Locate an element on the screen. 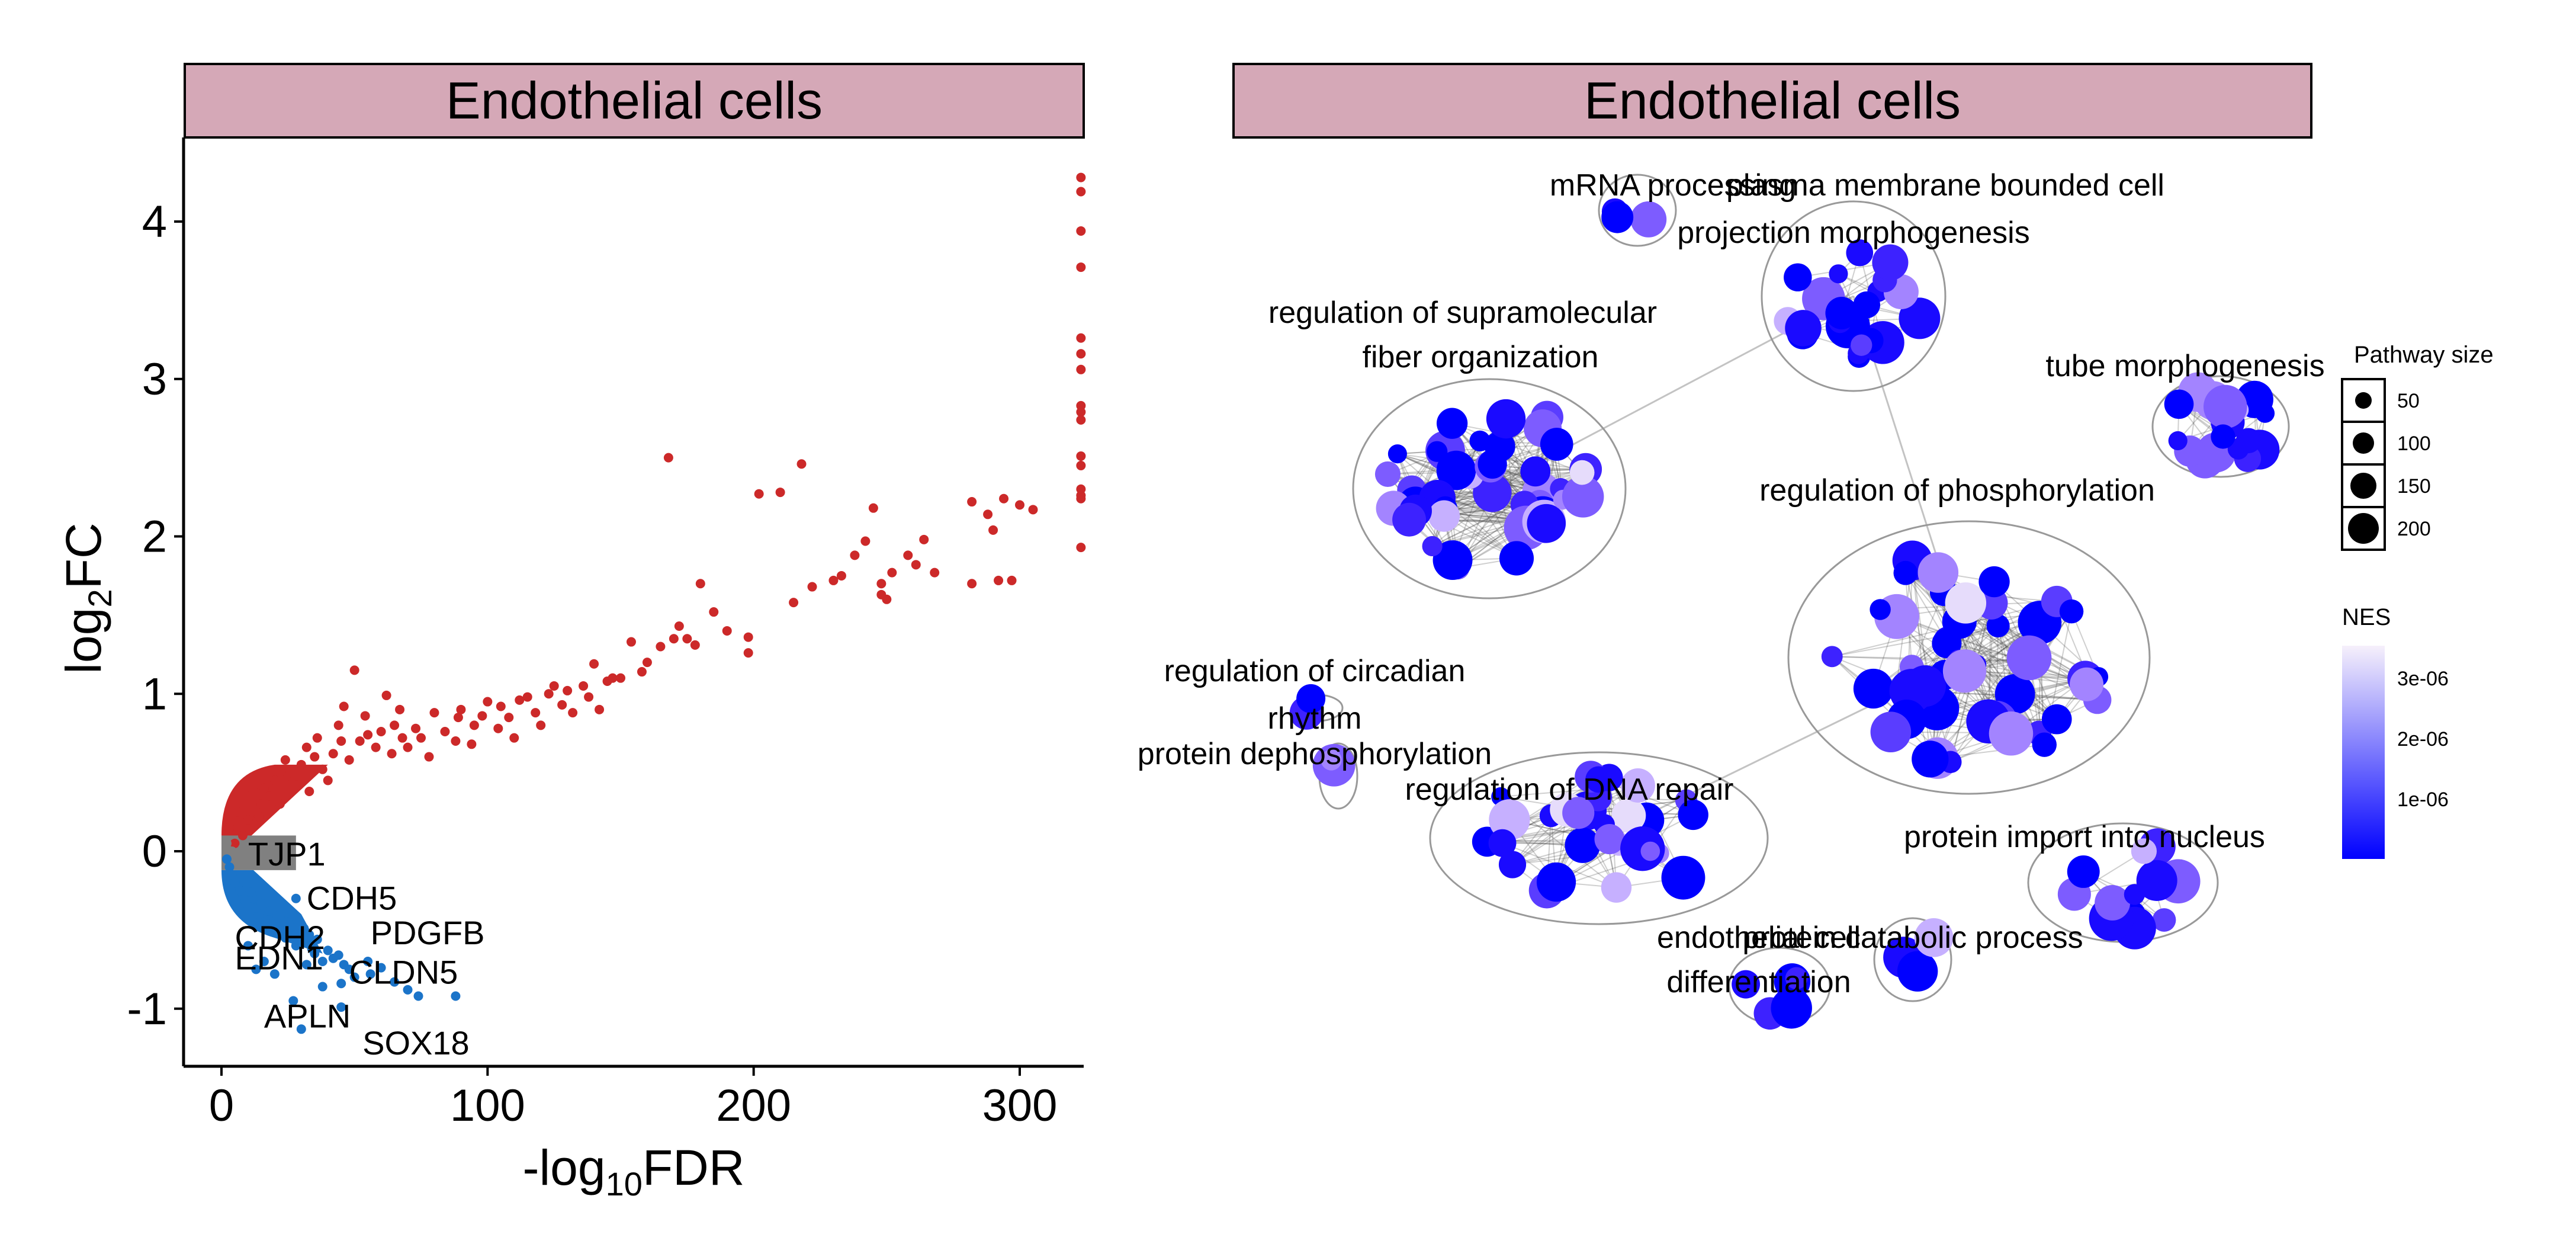 This screenshot has height=1244, width=2576. cluster-label: regulation of supramolecular is located at coordinates (1462, 313).